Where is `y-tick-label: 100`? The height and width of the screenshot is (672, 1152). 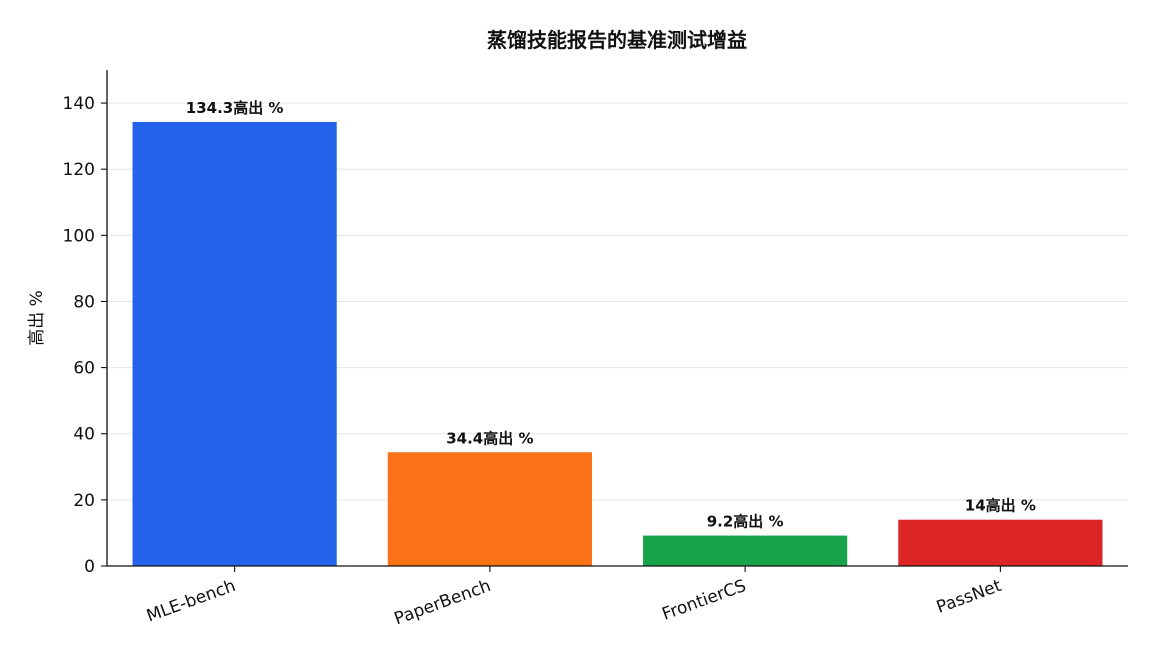 y-tick-label: 100 is located at coordinates (79, 236).